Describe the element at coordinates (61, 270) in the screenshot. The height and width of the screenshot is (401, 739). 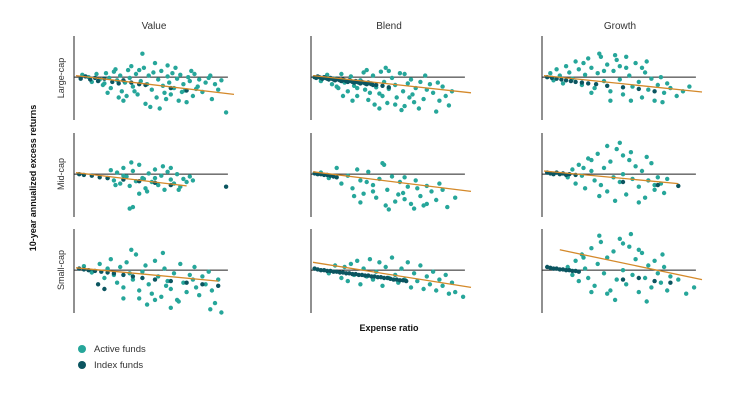
I see `row-label-small-cap: Small-cap` at that location.